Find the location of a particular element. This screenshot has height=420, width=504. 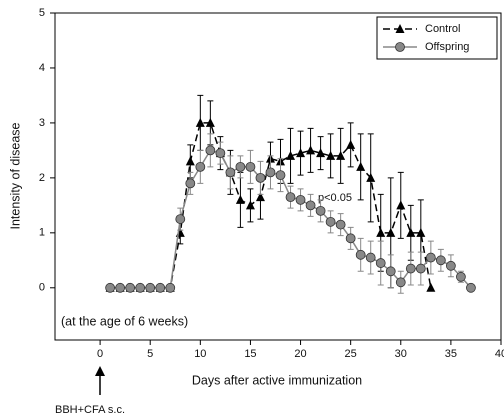

legend-box is located at coordinates (437, 38).